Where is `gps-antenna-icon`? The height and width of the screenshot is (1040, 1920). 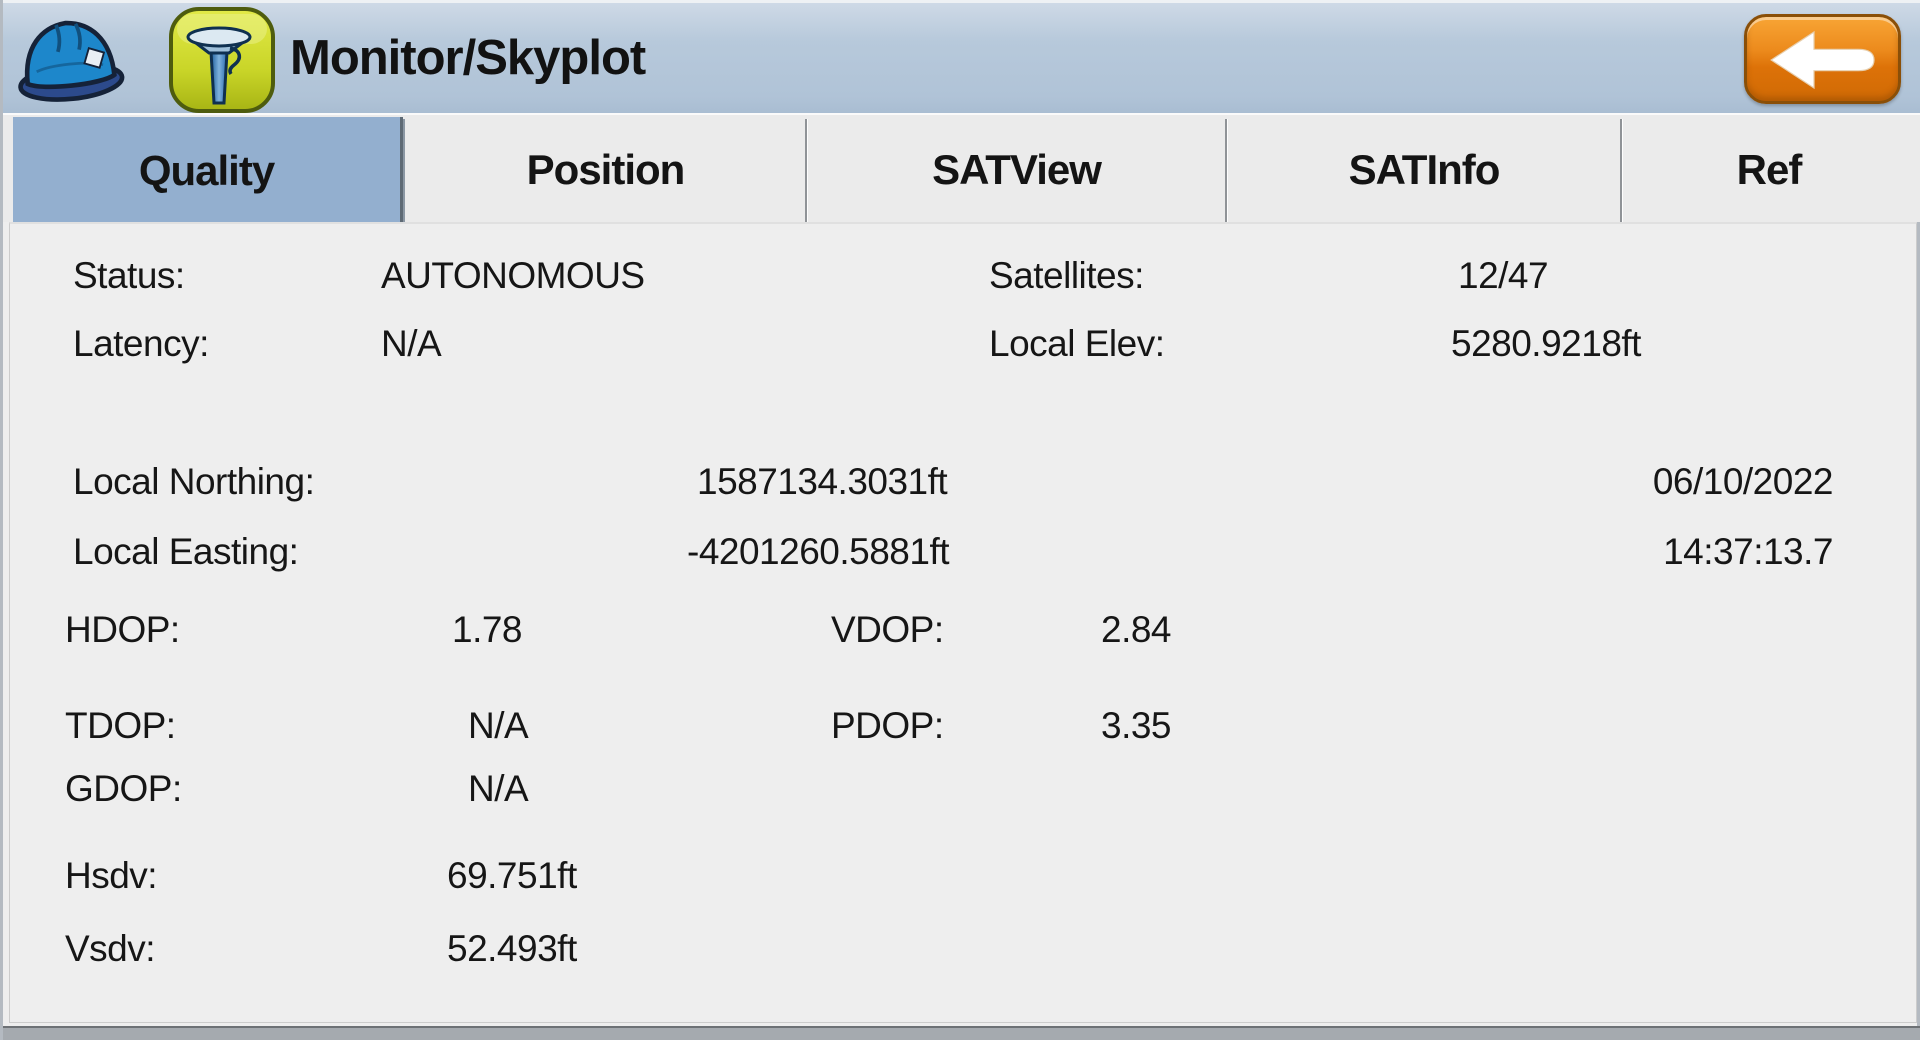 gps-antenna-icon is located at coordinates (222, 60).